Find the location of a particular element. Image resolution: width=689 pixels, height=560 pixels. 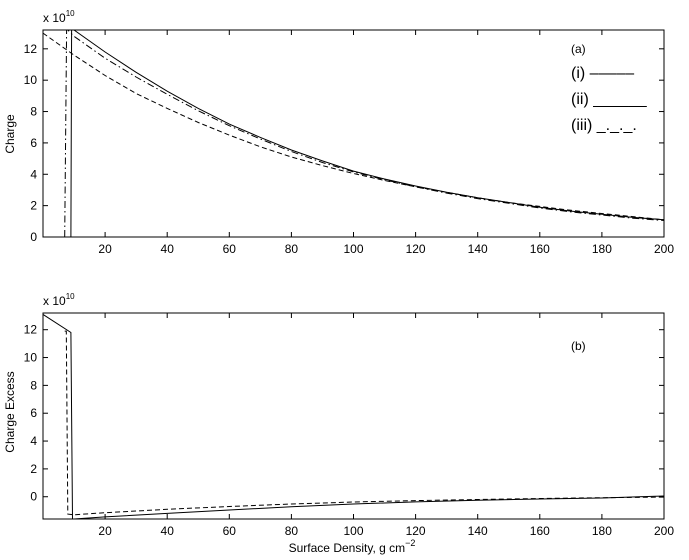

panel-b-label: (b) is located at coordinates (578, 346).